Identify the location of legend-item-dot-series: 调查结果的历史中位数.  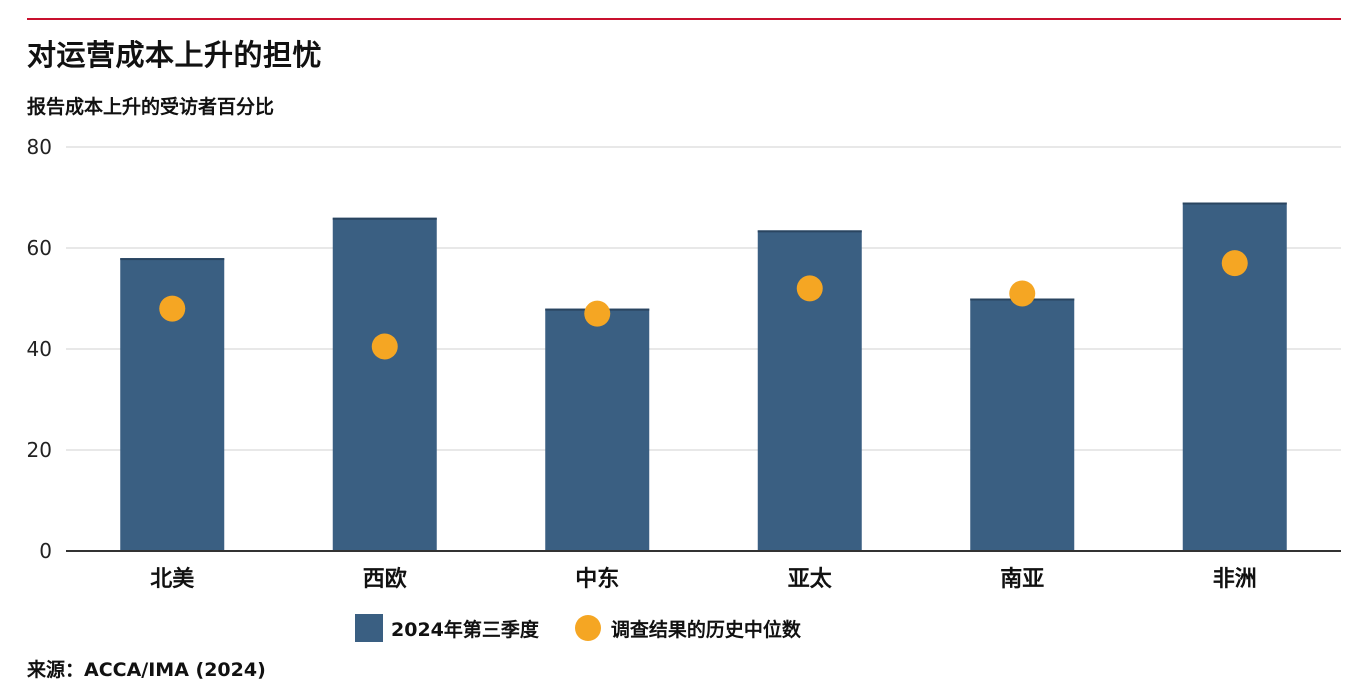
(687, 628).